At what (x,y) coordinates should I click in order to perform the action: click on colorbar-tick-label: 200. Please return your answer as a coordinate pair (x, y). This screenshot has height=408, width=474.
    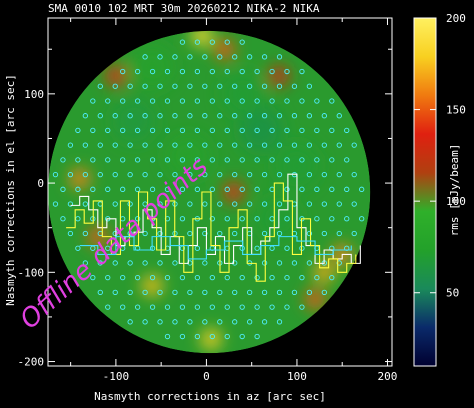
    Looking at the image, I should click on (456, 18).